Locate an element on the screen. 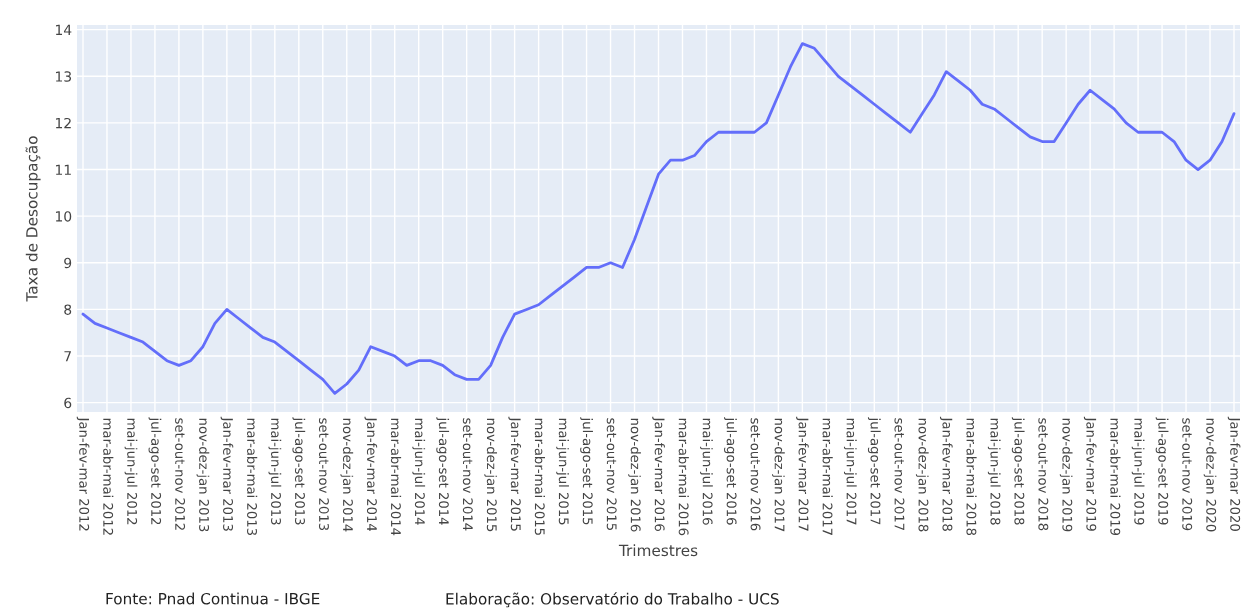 The image size is (1255, 610). x-tick-label: mai-jun-jul 2013 is located at coordinates (275, 471).